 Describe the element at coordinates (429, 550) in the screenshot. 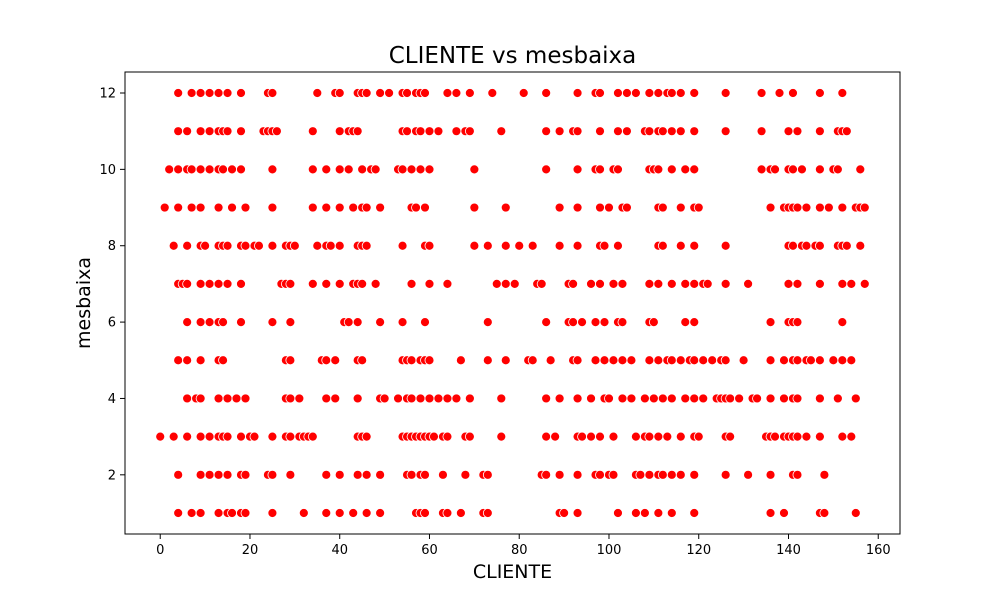

I see `x-tick-label: 60` at that location.